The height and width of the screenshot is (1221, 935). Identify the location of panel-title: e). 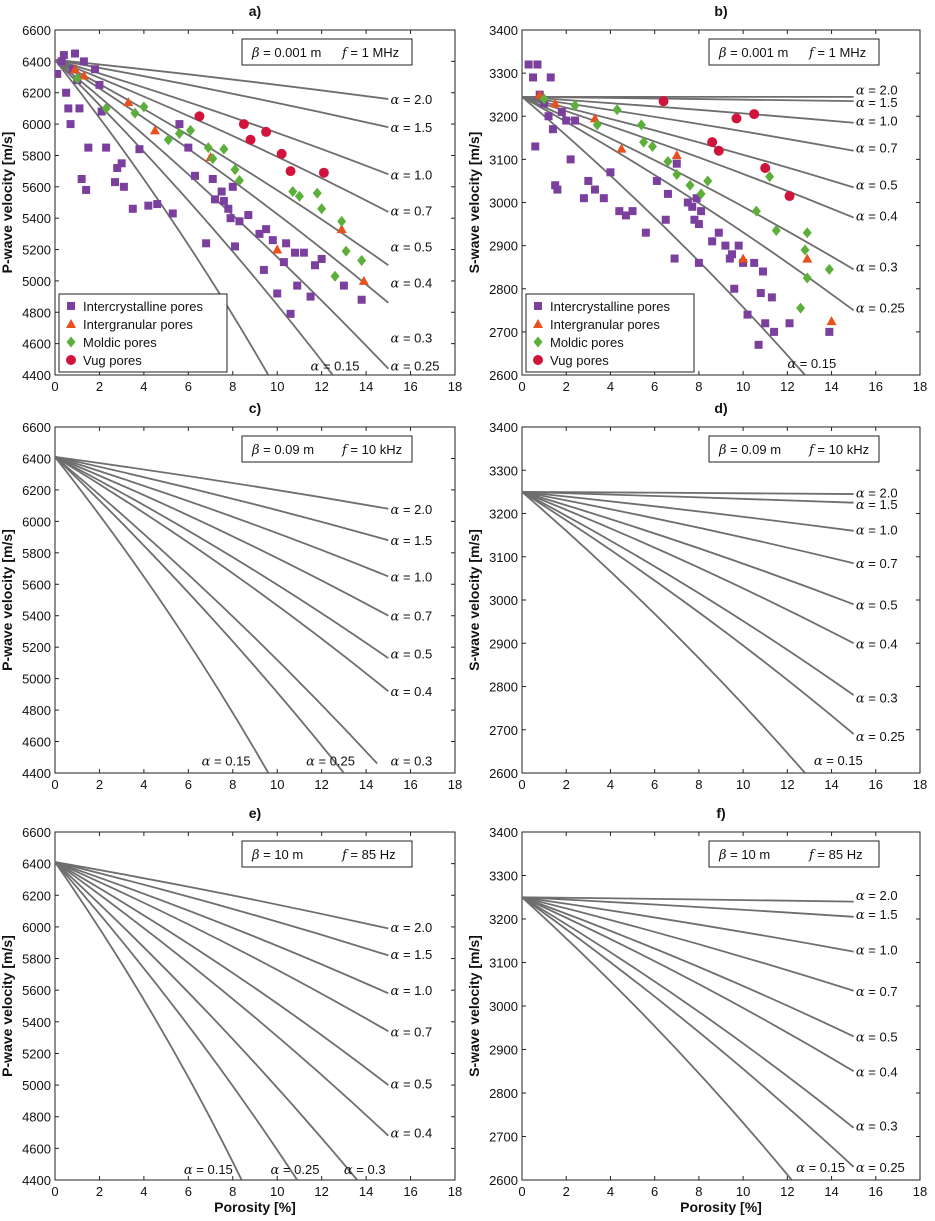
(255, 813).